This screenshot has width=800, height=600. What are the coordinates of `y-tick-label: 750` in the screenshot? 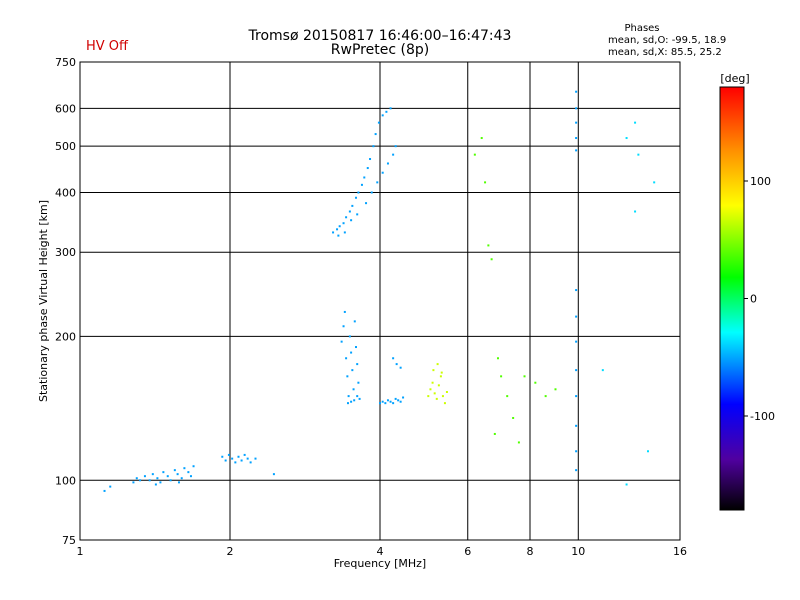 It's located at (65, 62).